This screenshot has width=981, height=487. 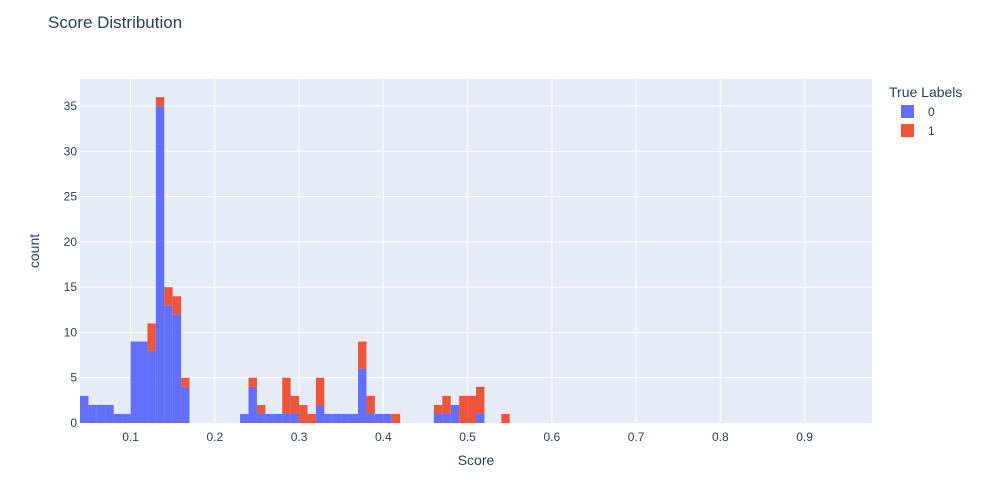 I want to click on y-tick-label: 35, so click(x=71, y=106).